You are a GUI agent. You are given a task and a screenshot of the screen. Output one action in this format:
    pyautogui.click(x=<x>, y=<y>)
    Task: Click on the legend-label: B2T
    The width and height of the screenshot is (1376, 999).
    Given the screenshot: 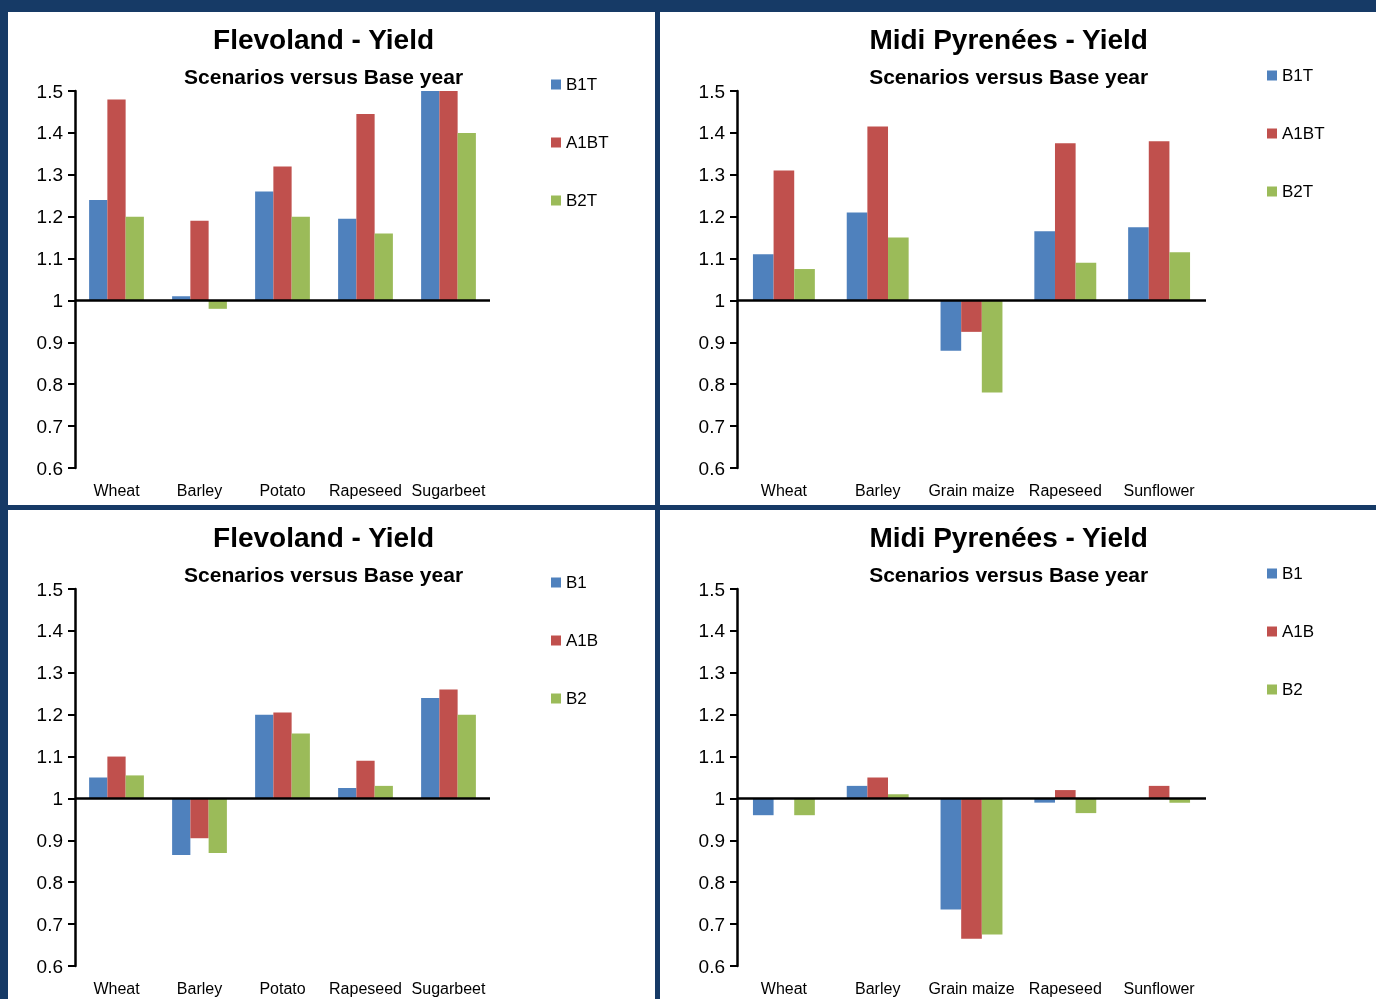 What is the action you would take?
    pyautogui.click(x=582, y=200)
    